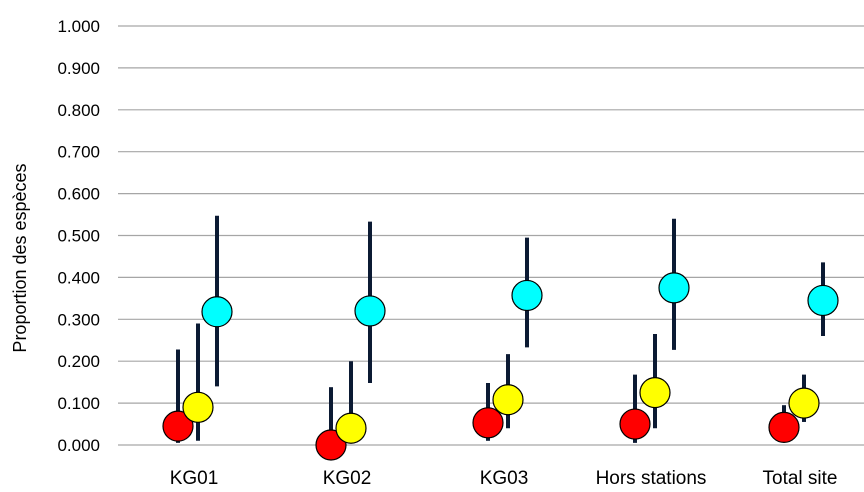 The height and width of the screenshot is (492, 864). What do you see at coordinates (347, 478) in the screenshot?
I see `x-category-label: KG02` at bounding box center [347, 478].